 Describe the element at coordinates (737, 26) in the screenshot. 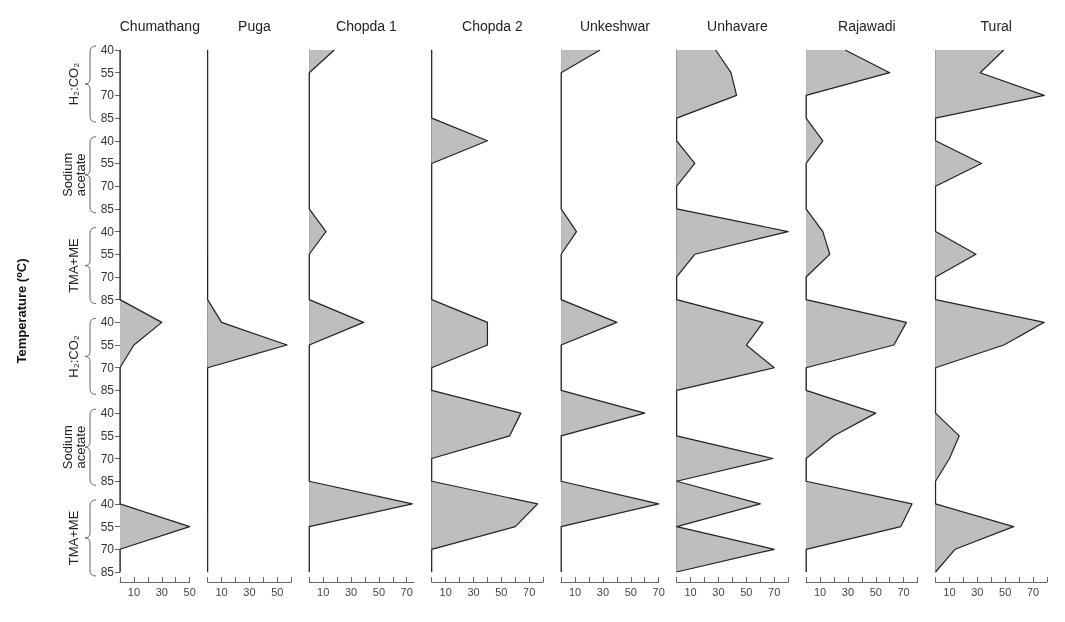

I see `chart-title: Unhavare` at that location.